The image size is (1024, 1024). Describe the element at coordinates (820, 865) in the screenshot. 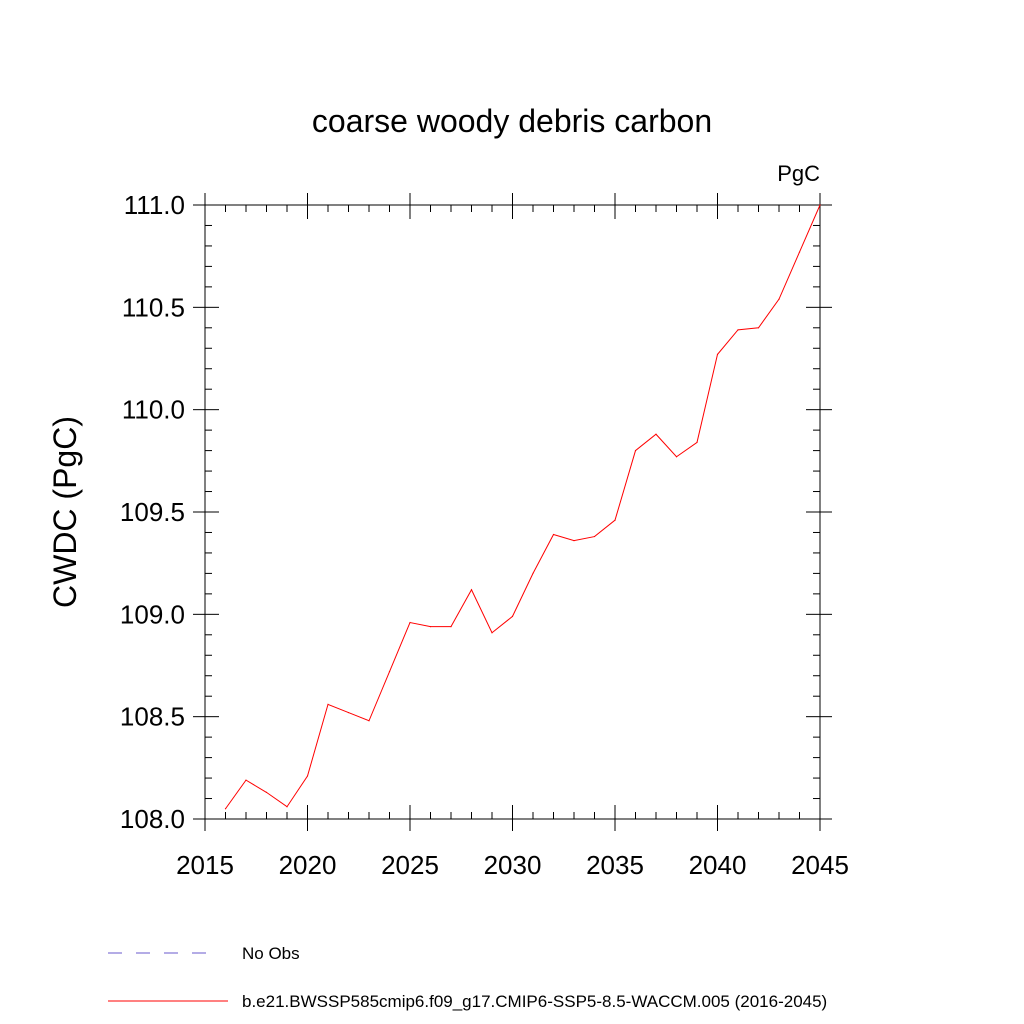

I see `x-tick-label: 2045` at that location.